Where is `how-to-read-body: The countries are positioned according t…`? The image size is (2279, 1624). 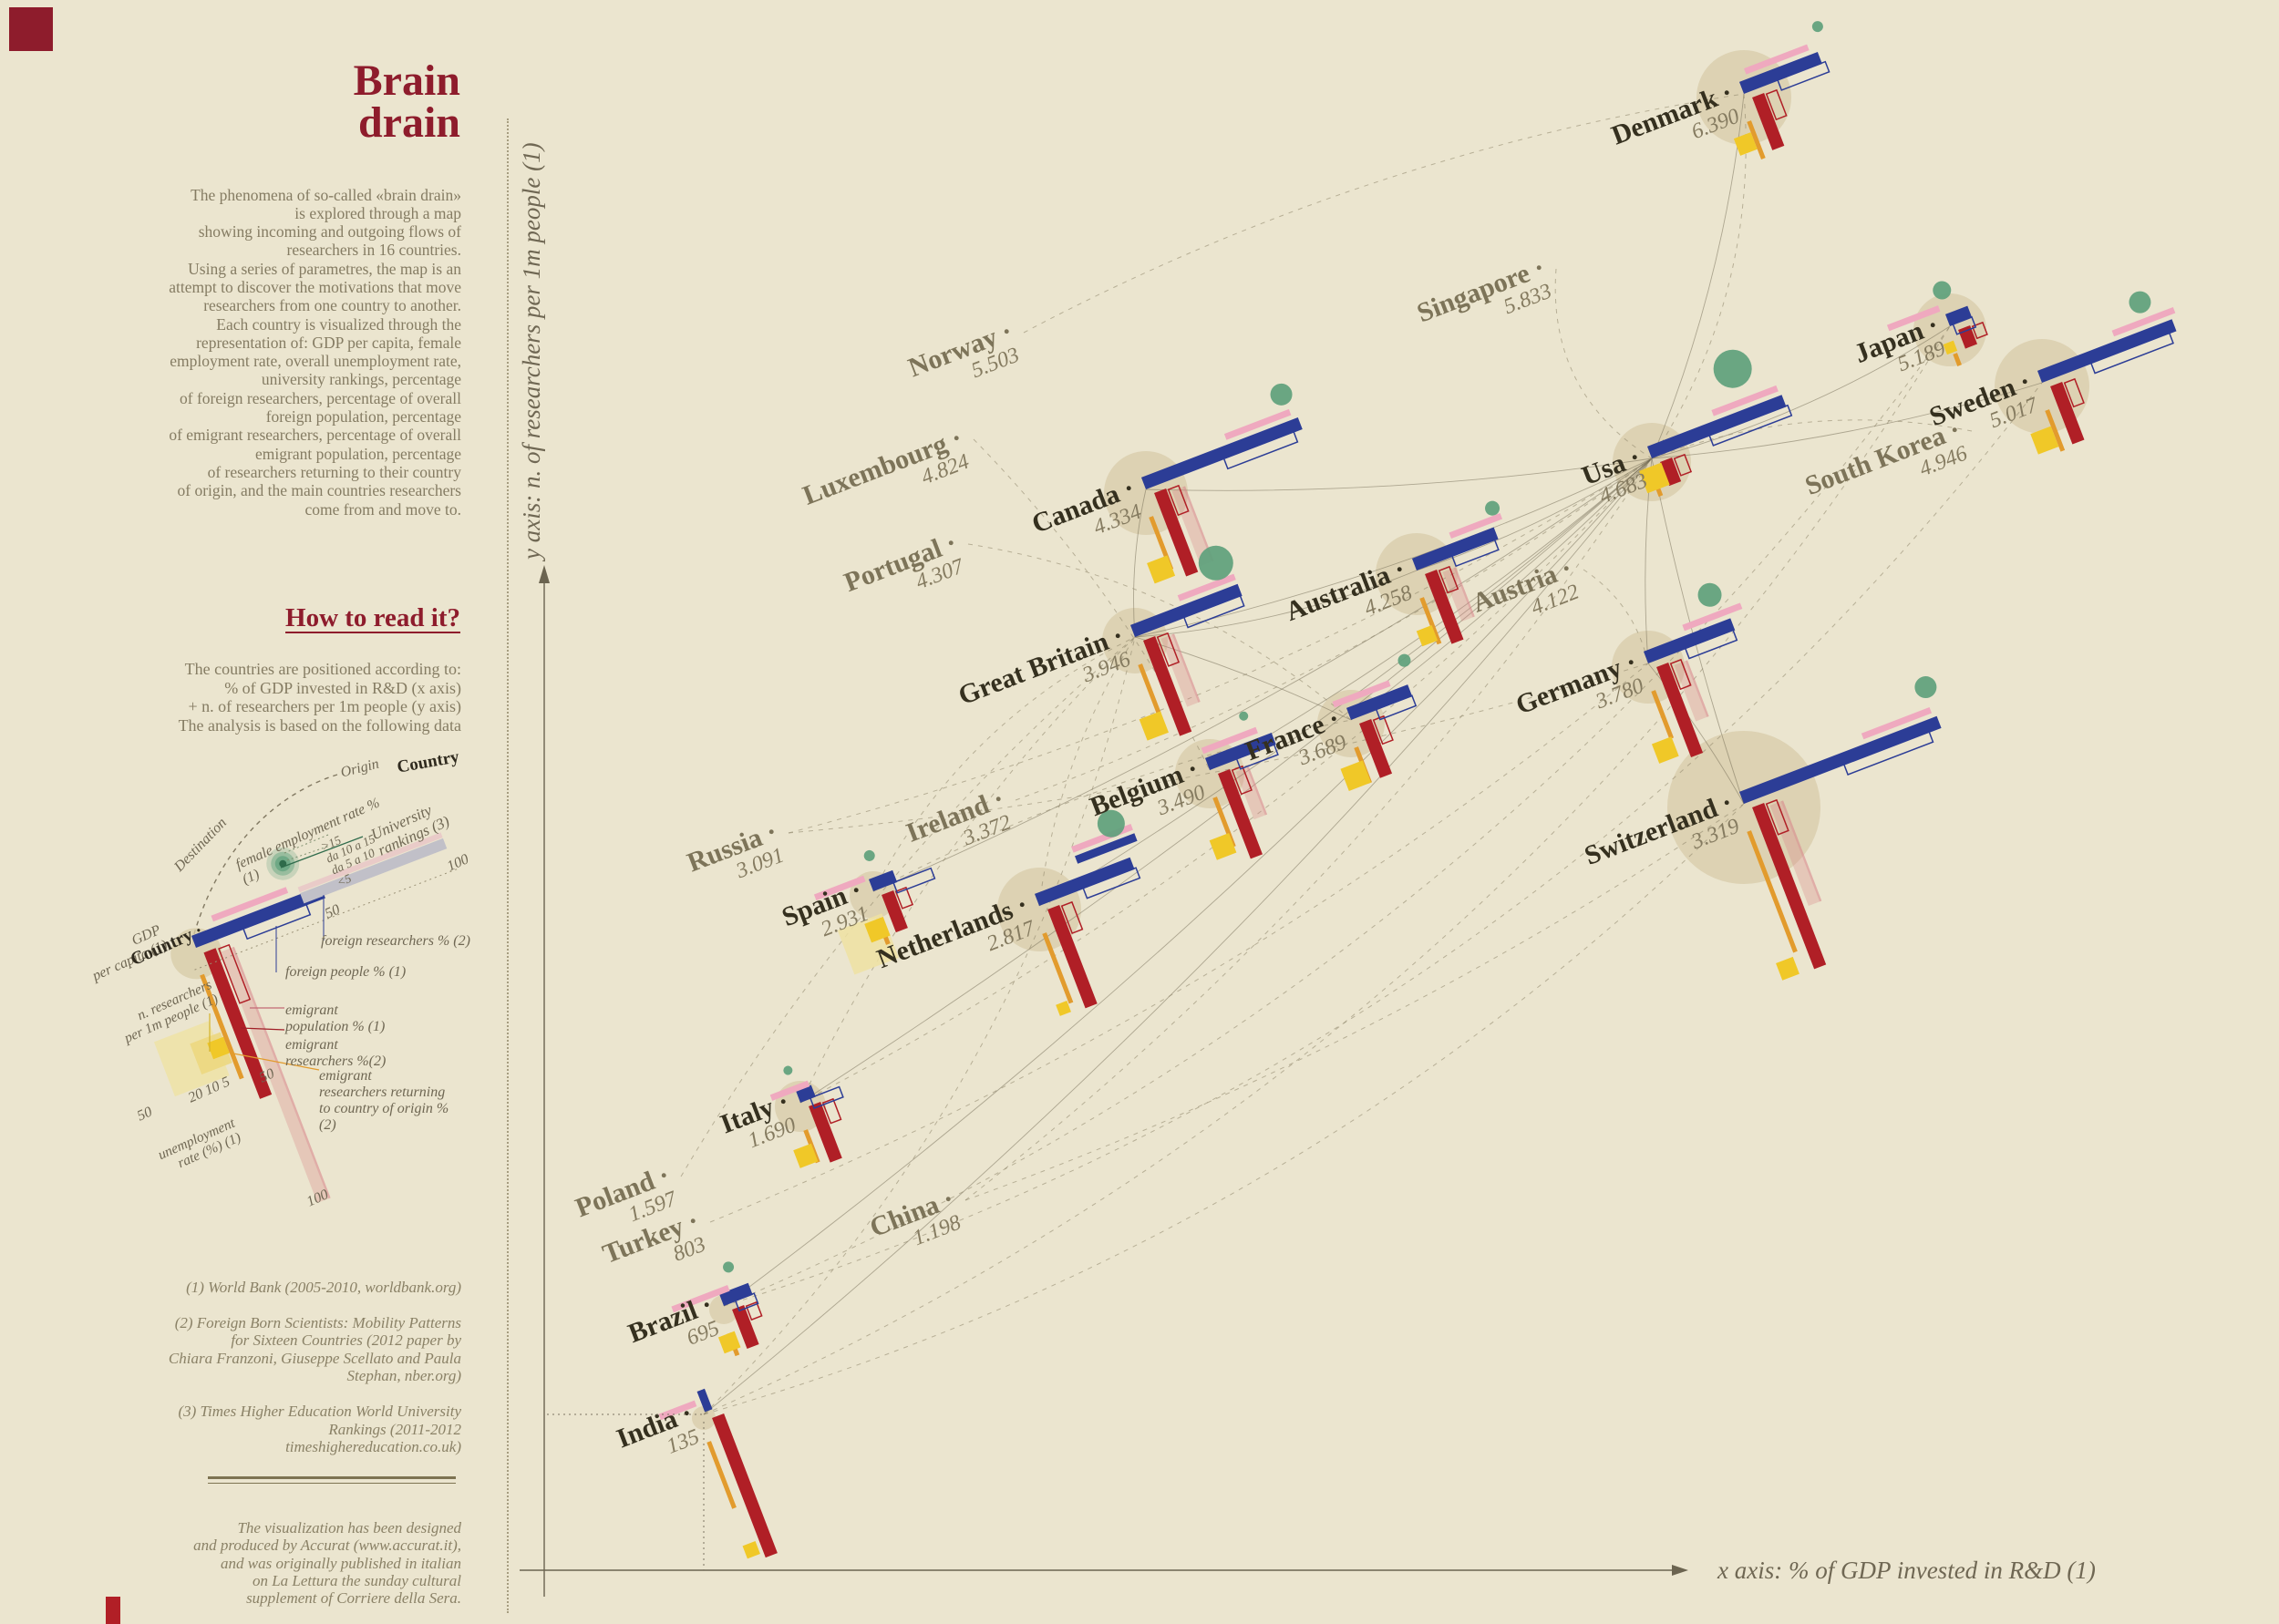 how-to-read-body: The countries are positioned according t… is located at coordinates (319, 697).